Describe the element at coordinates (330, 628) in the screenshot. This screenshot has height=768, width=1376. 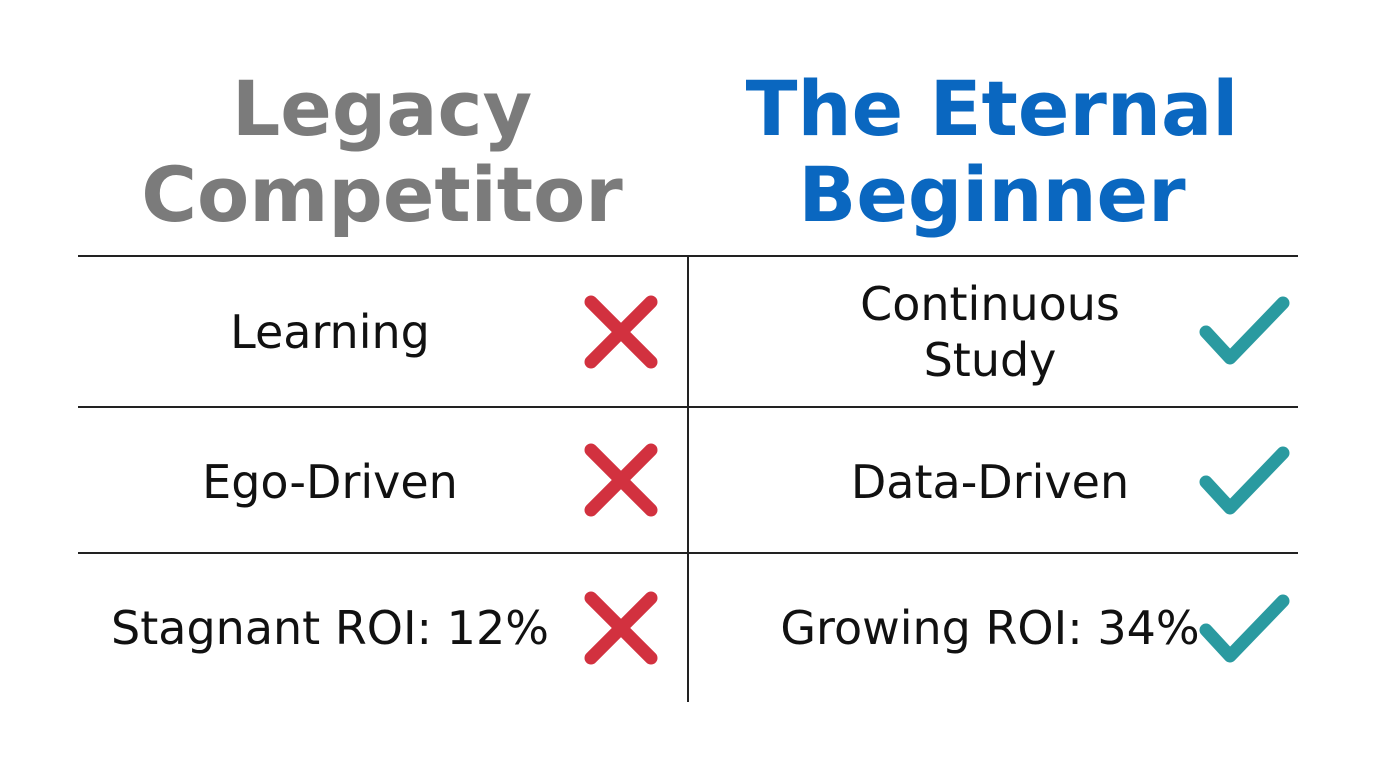
I see `row-label: Stagnant ROI: 12%` at that location.